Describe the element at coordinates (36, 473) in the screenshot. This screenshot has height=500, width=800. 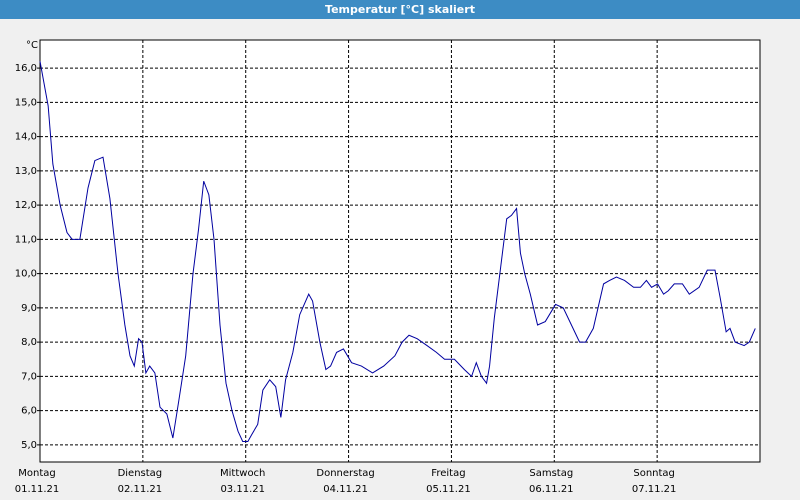
I see `x-tick-label: Montag` at that location.